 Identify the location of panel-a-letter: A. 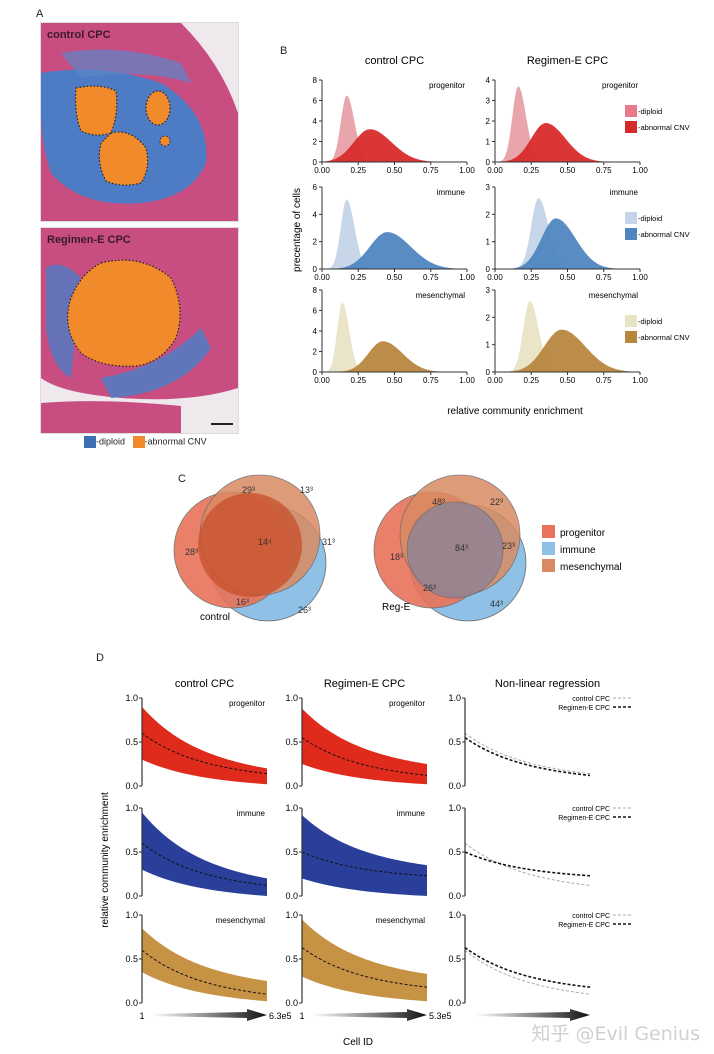
(40, 14).